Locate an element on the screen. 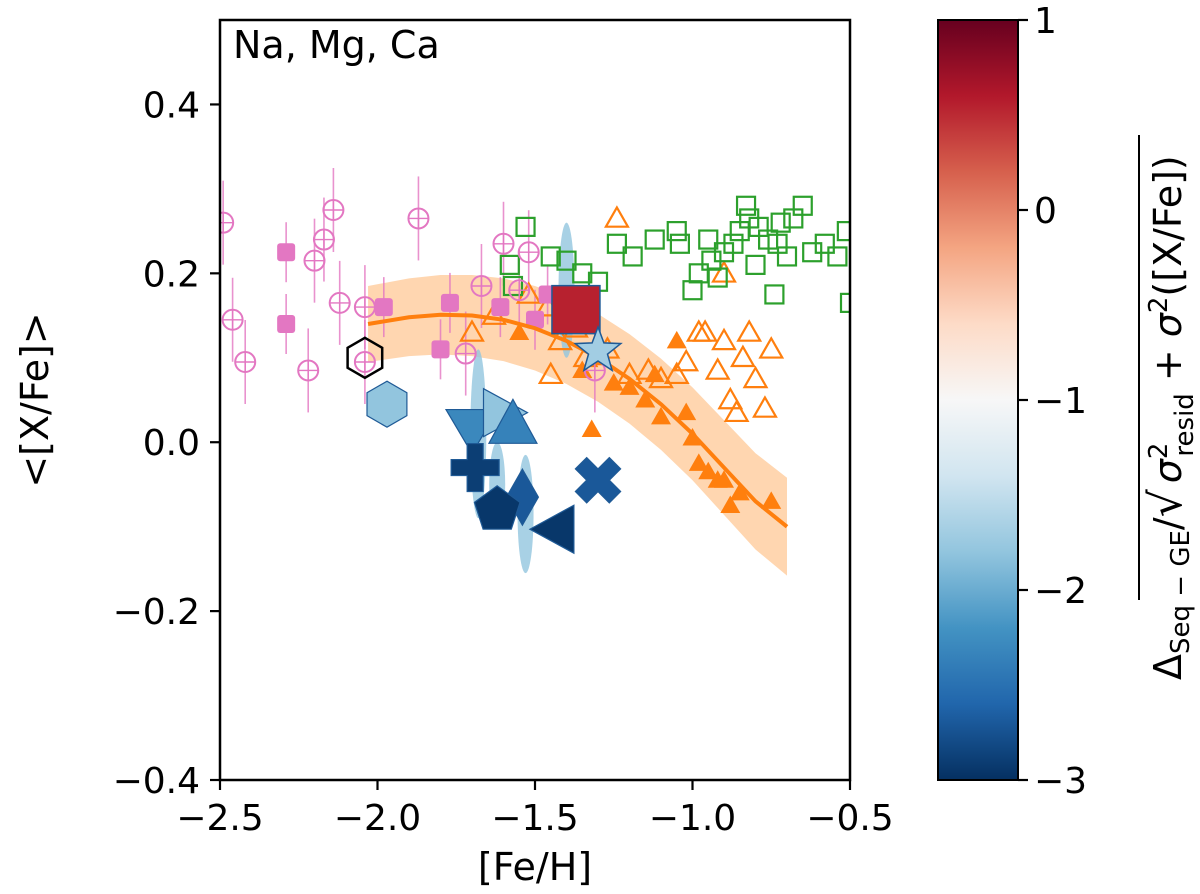 Image resolution: width=1200 pixels, height=894 pixels. x-tick-label: −0.5 is located at coordinates (849, 818).